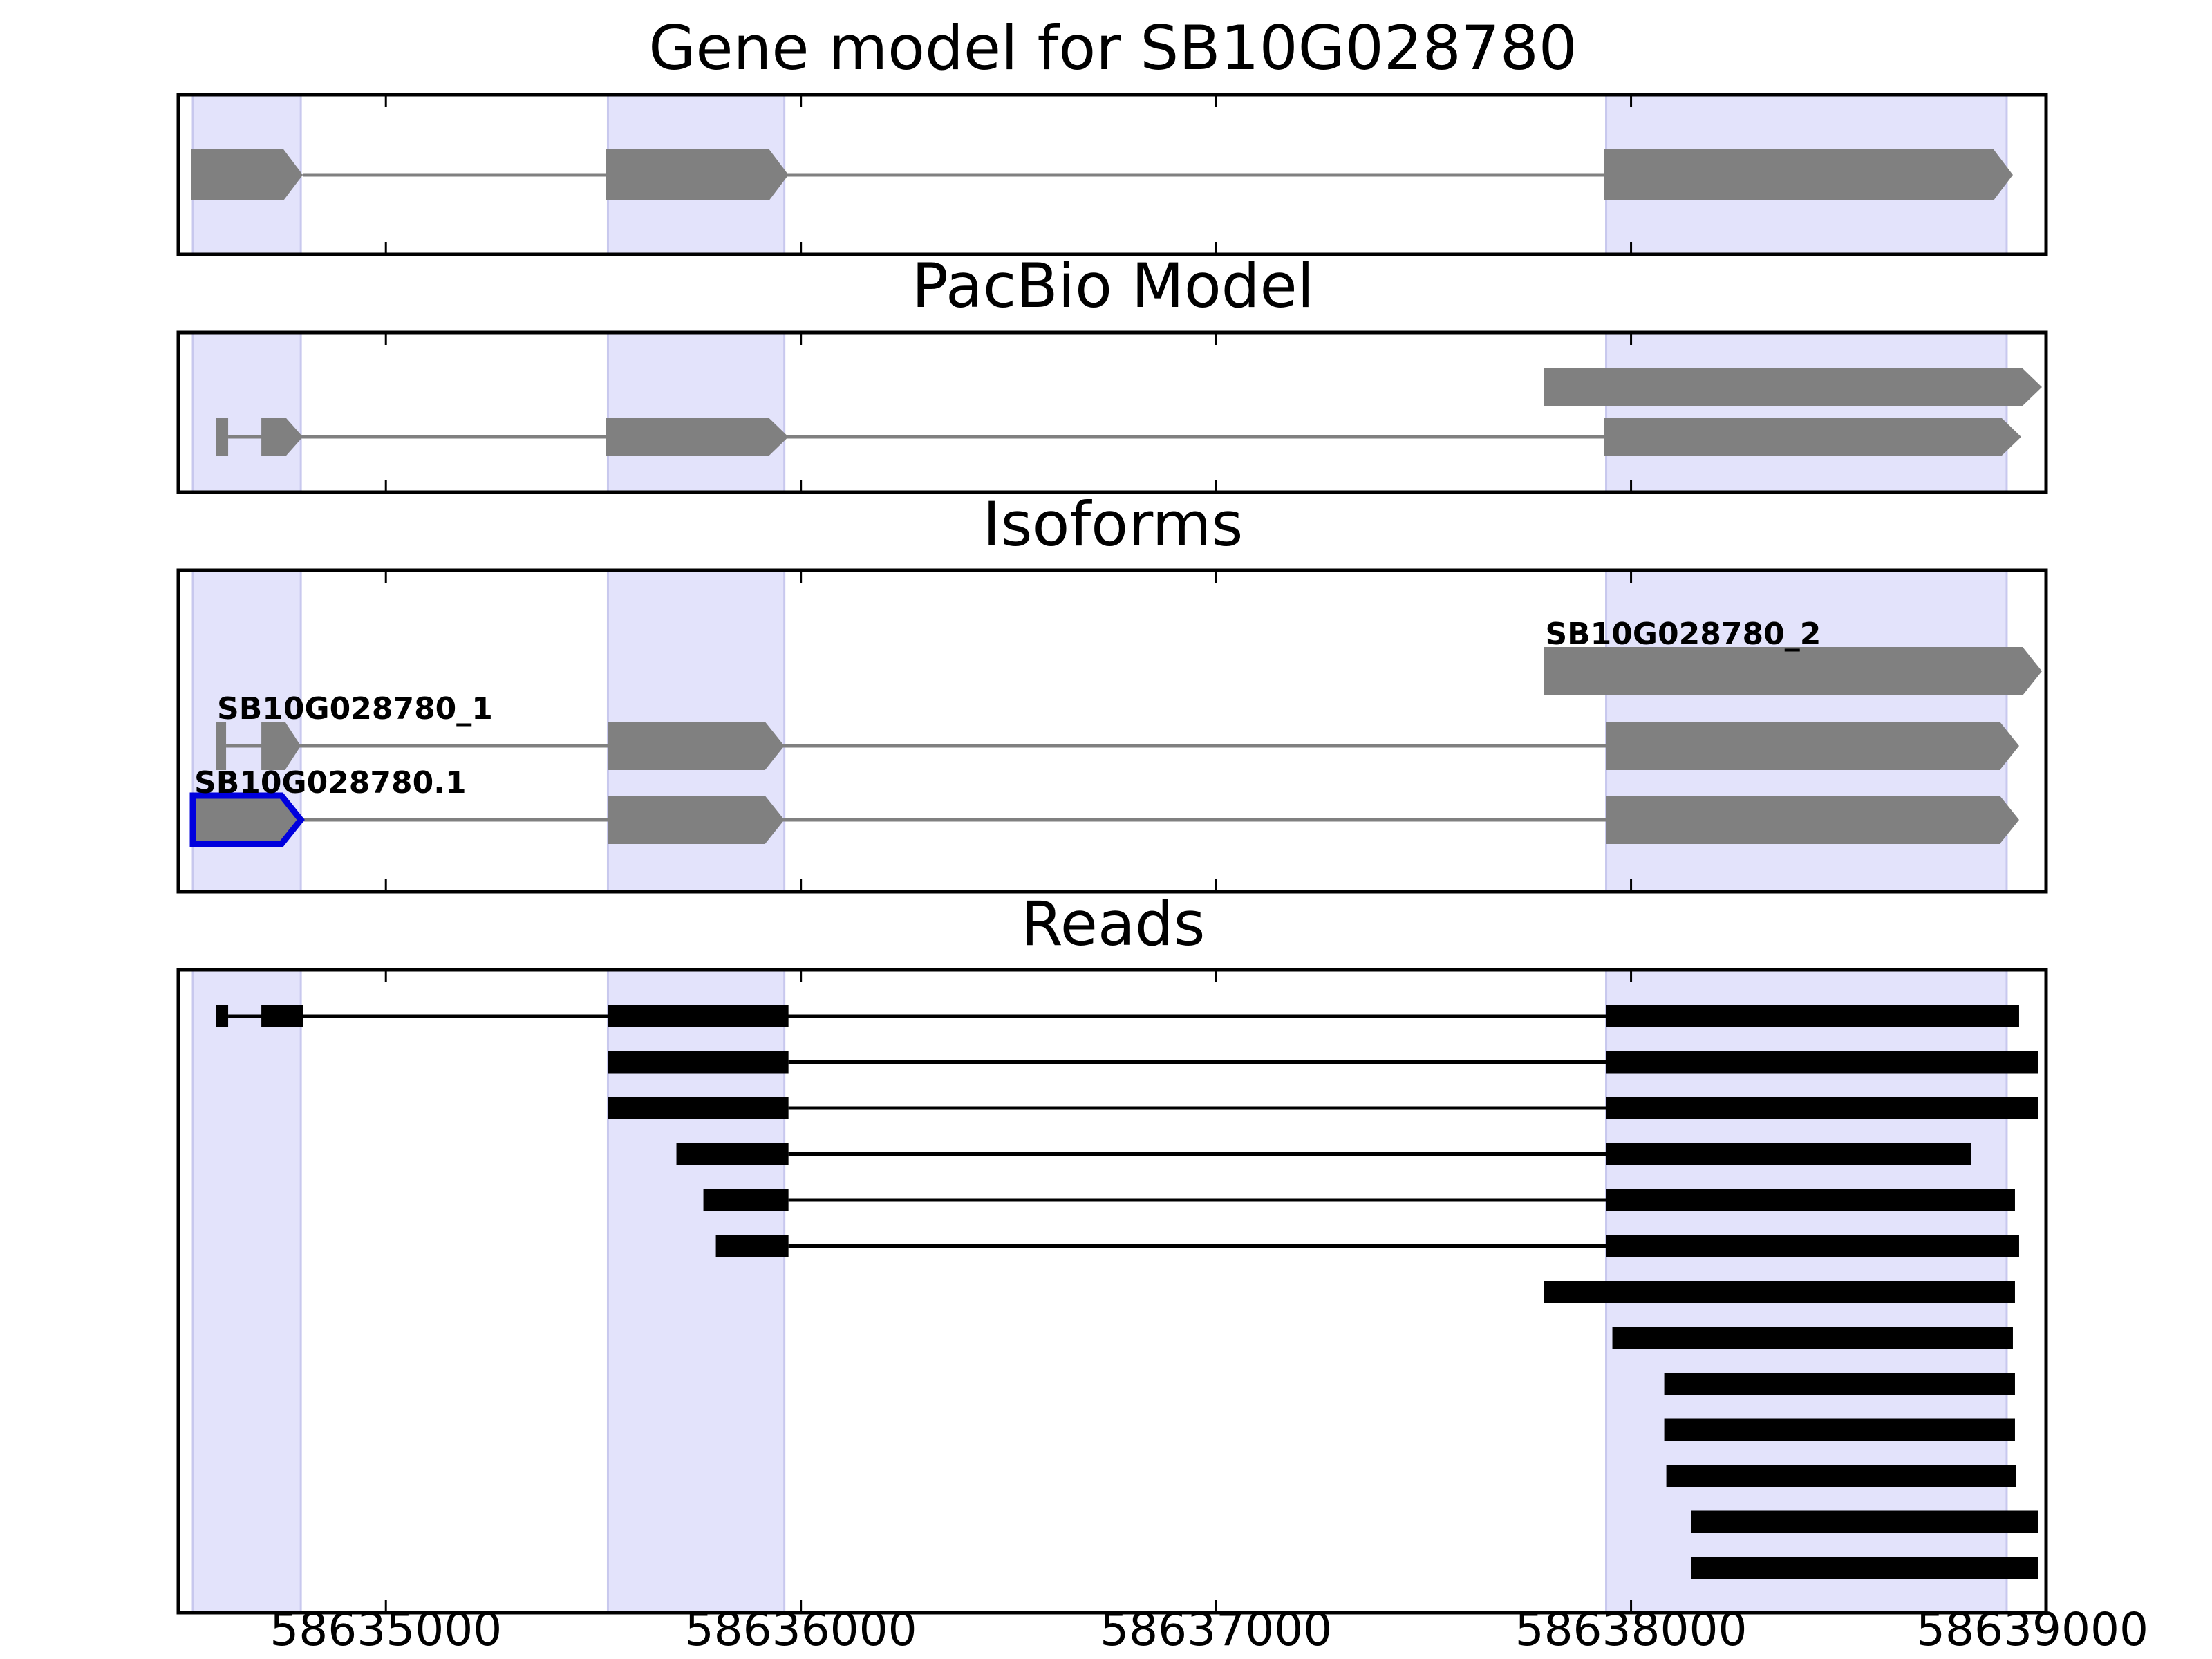 The image size is (2212, 1659). What do you see at coordinates (1113, 924) in the screenshot?
I see `panel-title-reads: Reads` at bounding box center [1113, 924].